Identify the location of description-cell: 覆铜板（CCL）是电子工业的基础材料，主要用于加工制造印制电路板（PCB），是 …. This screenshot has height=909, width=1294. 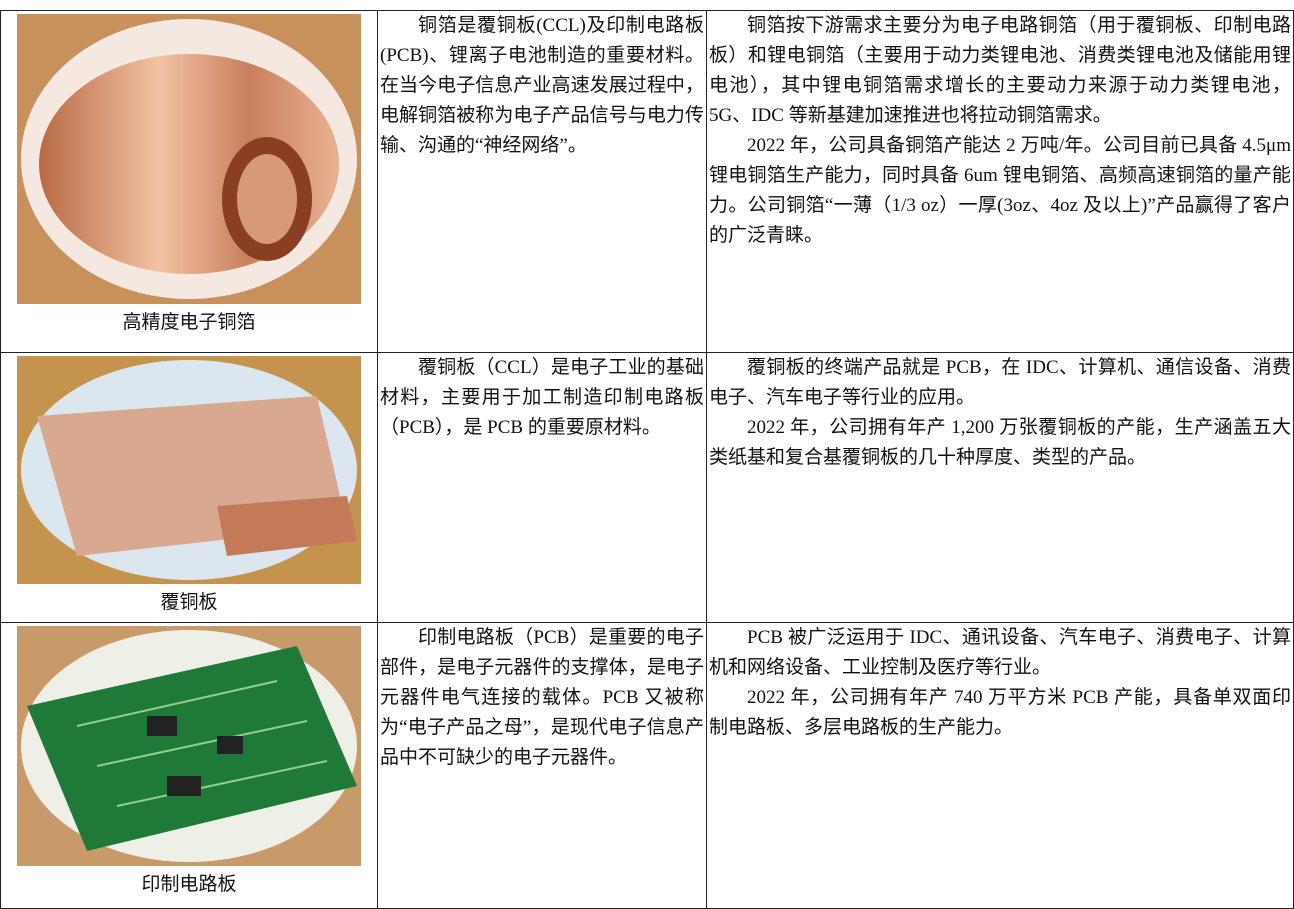
(542, 487).